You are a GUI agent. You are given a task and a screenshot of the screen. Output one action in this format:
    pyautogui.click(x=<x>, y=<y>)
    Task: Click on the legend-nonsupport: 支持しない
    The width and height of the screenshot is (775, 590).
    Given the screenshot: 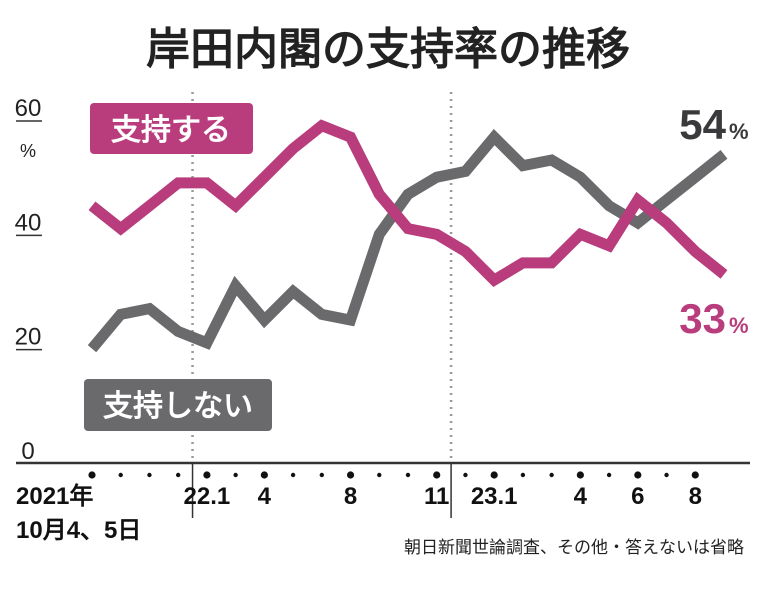 What is the action you would take?
    pyautogui.click(x=178, y=405)
    